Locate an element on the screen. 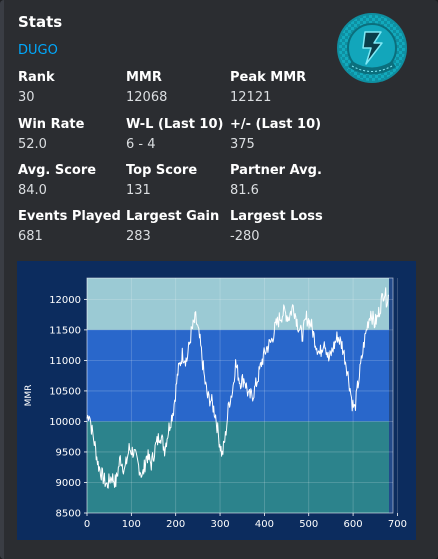  stat-value: 12068 is located at coordinates (147, 97).